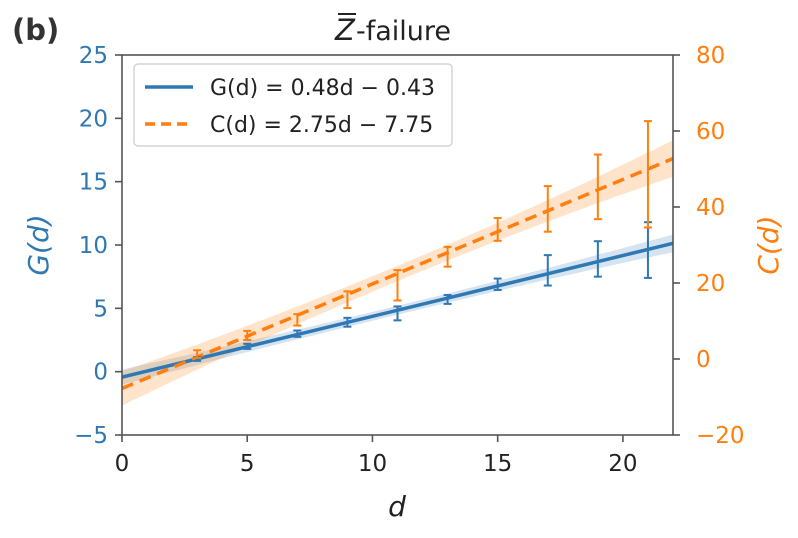 The height and width of the screenshot is (538, 798). I want to click on x-tick-label: 5, so click(247, 464).